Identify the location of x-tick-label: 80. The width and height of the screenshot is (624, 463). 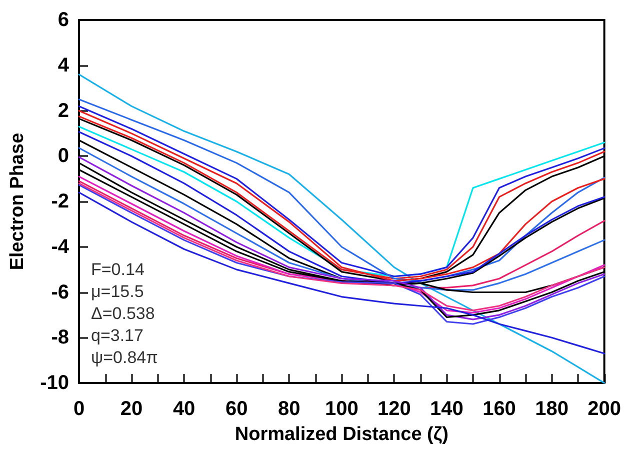
(289, 409).